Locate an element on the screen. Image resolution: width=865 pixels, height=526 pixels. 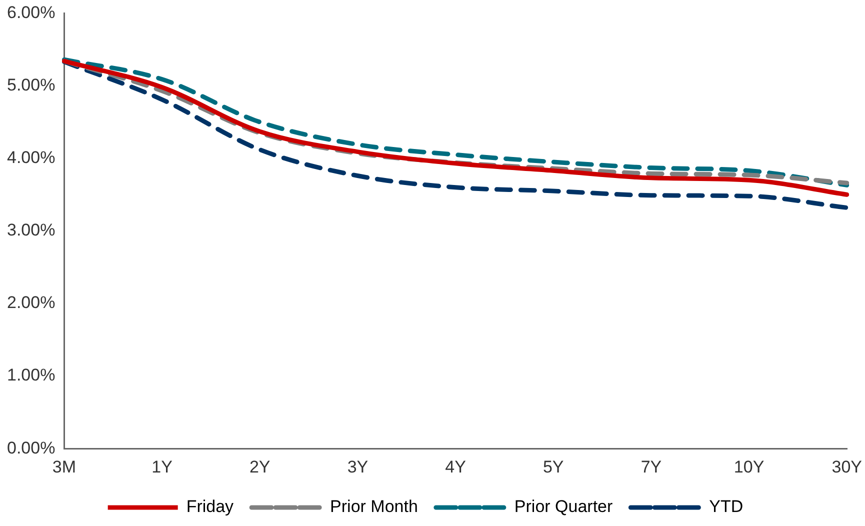
legend-label: Prior Quarter is located at coordinates (564, 506).